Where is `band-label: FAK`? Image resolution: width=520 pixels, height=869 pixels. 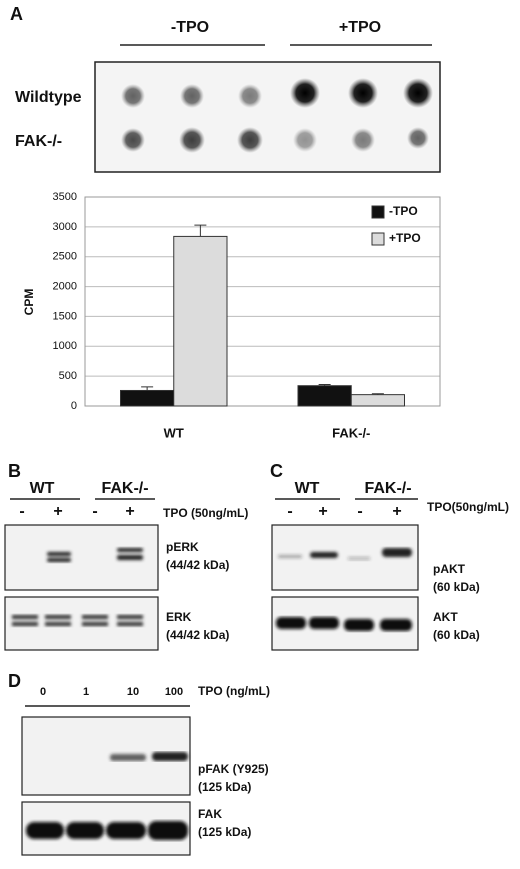 band-label: FAK is located at coordinates (210, 814).